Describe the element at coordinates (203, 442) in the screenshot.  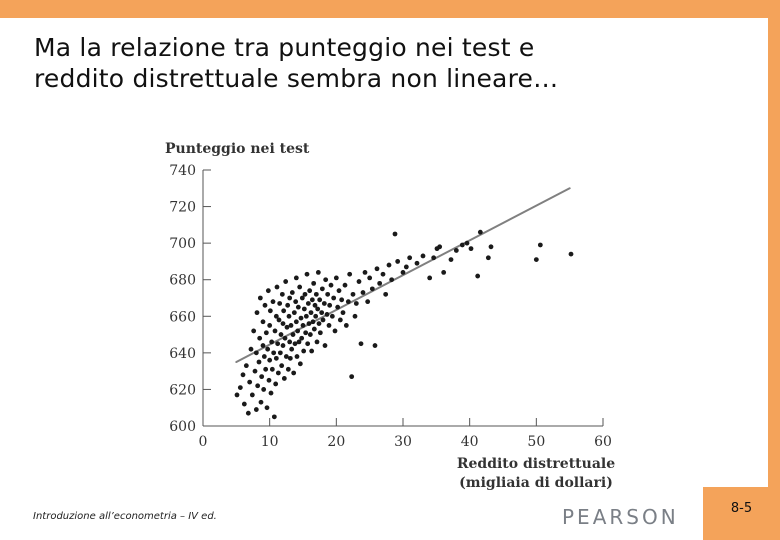
I see `x-tick-label: 0` at that location.